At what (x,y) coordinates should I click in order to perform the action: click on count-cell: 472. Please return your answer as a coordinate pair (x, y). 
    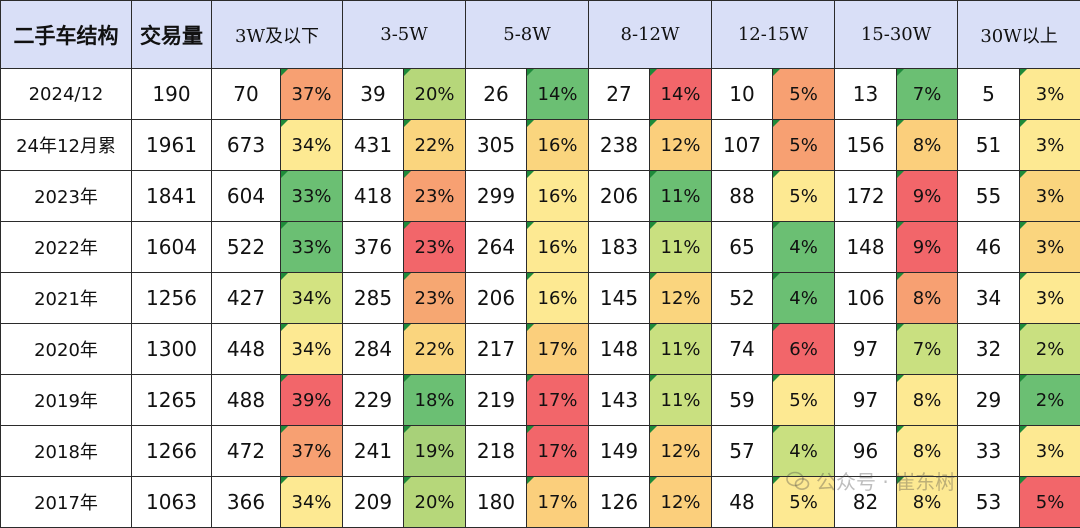
    Looking at the image, I should click on (246, 451).